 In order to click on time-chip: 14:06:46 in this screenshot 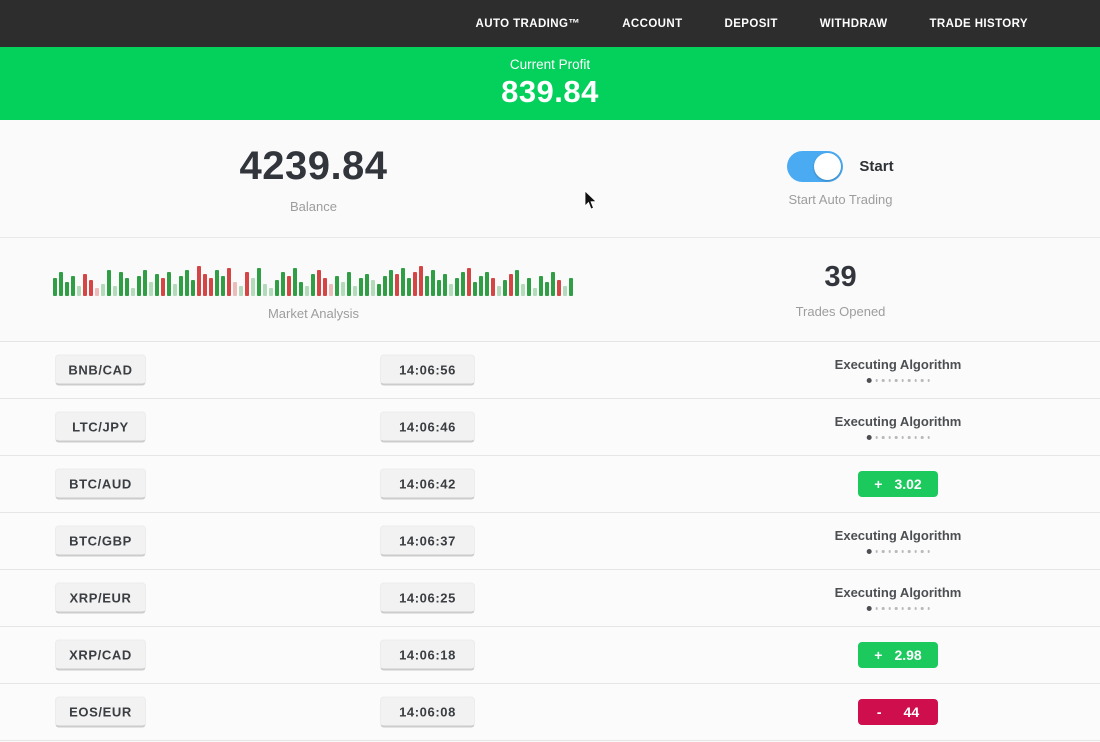, I will do `click(427, 427)`.